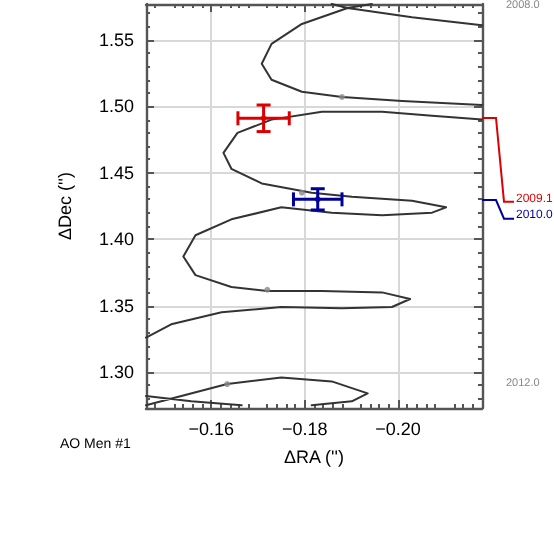 Image resolution: width=554 pixels, height=538 pixels. I want to click on x-tick-label: −0.16, so click(211, 429).